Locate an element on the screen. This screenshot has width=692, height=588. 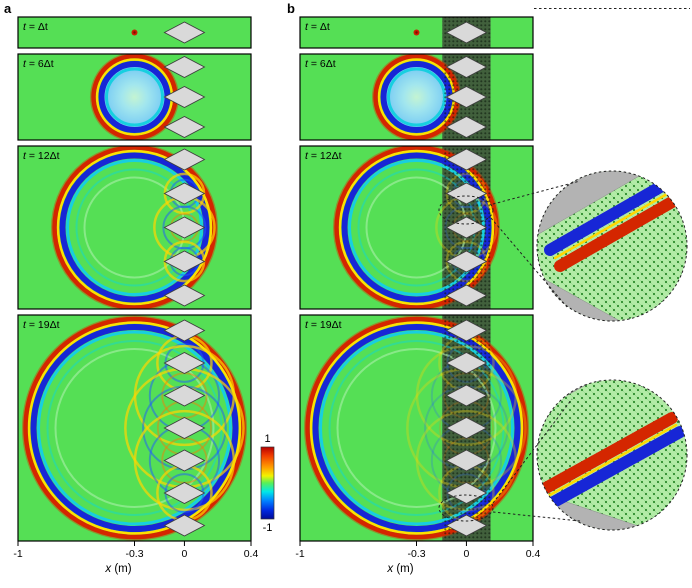
zoom-region-marker-top is located at coordinates (466, 210).